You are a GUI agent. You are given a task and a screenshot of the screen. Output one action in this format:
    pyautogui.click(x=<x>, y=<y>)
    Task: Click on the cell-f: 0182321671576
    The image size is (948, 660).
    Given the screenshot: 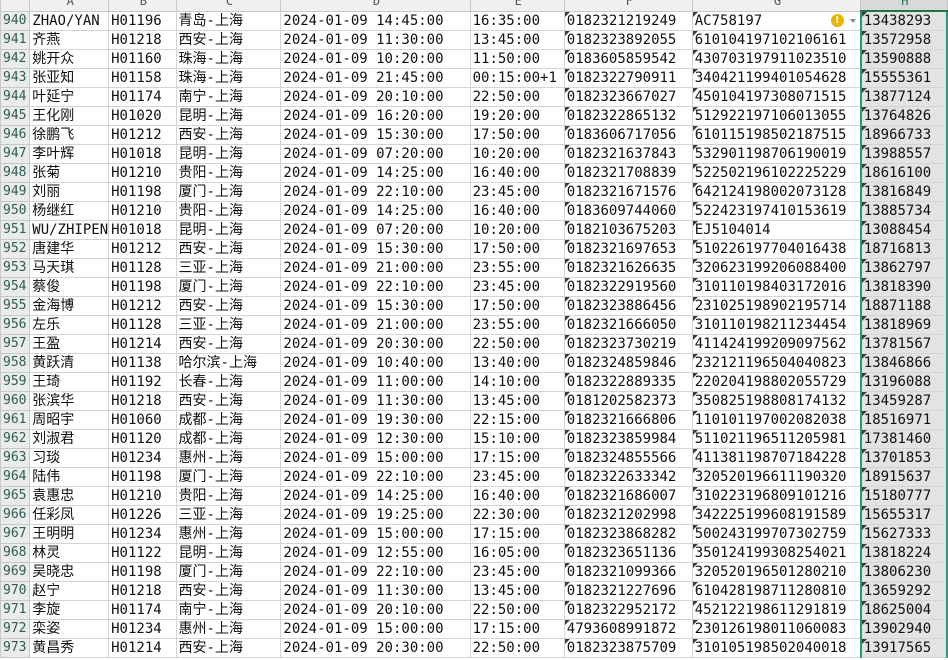 What is the action you would take?
    pyautogui.click(x=628, y=192)
    